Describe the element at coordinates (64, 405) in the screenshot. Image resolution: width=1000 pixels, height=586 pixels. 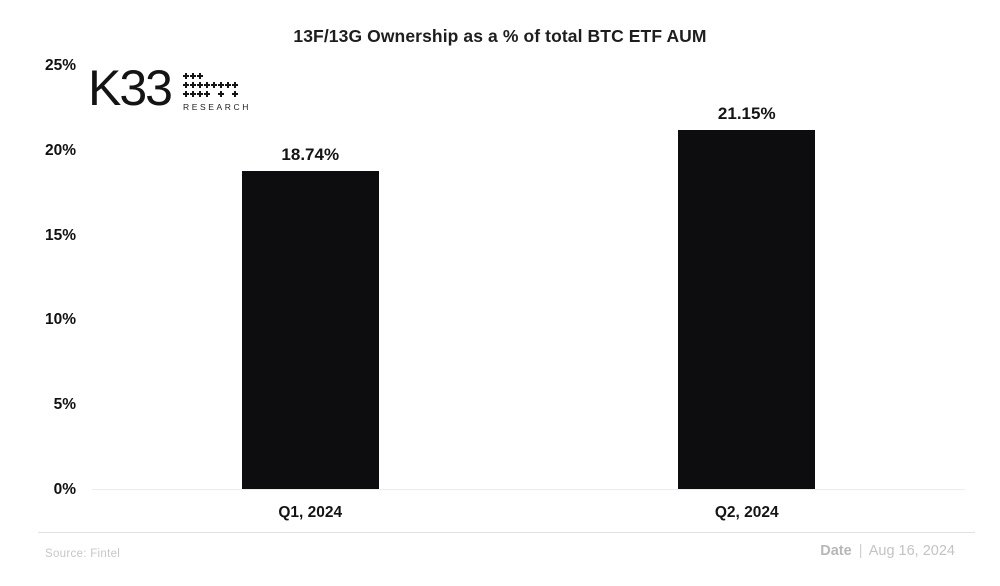
I see `y-axis-tick-label: 5%` at that location.